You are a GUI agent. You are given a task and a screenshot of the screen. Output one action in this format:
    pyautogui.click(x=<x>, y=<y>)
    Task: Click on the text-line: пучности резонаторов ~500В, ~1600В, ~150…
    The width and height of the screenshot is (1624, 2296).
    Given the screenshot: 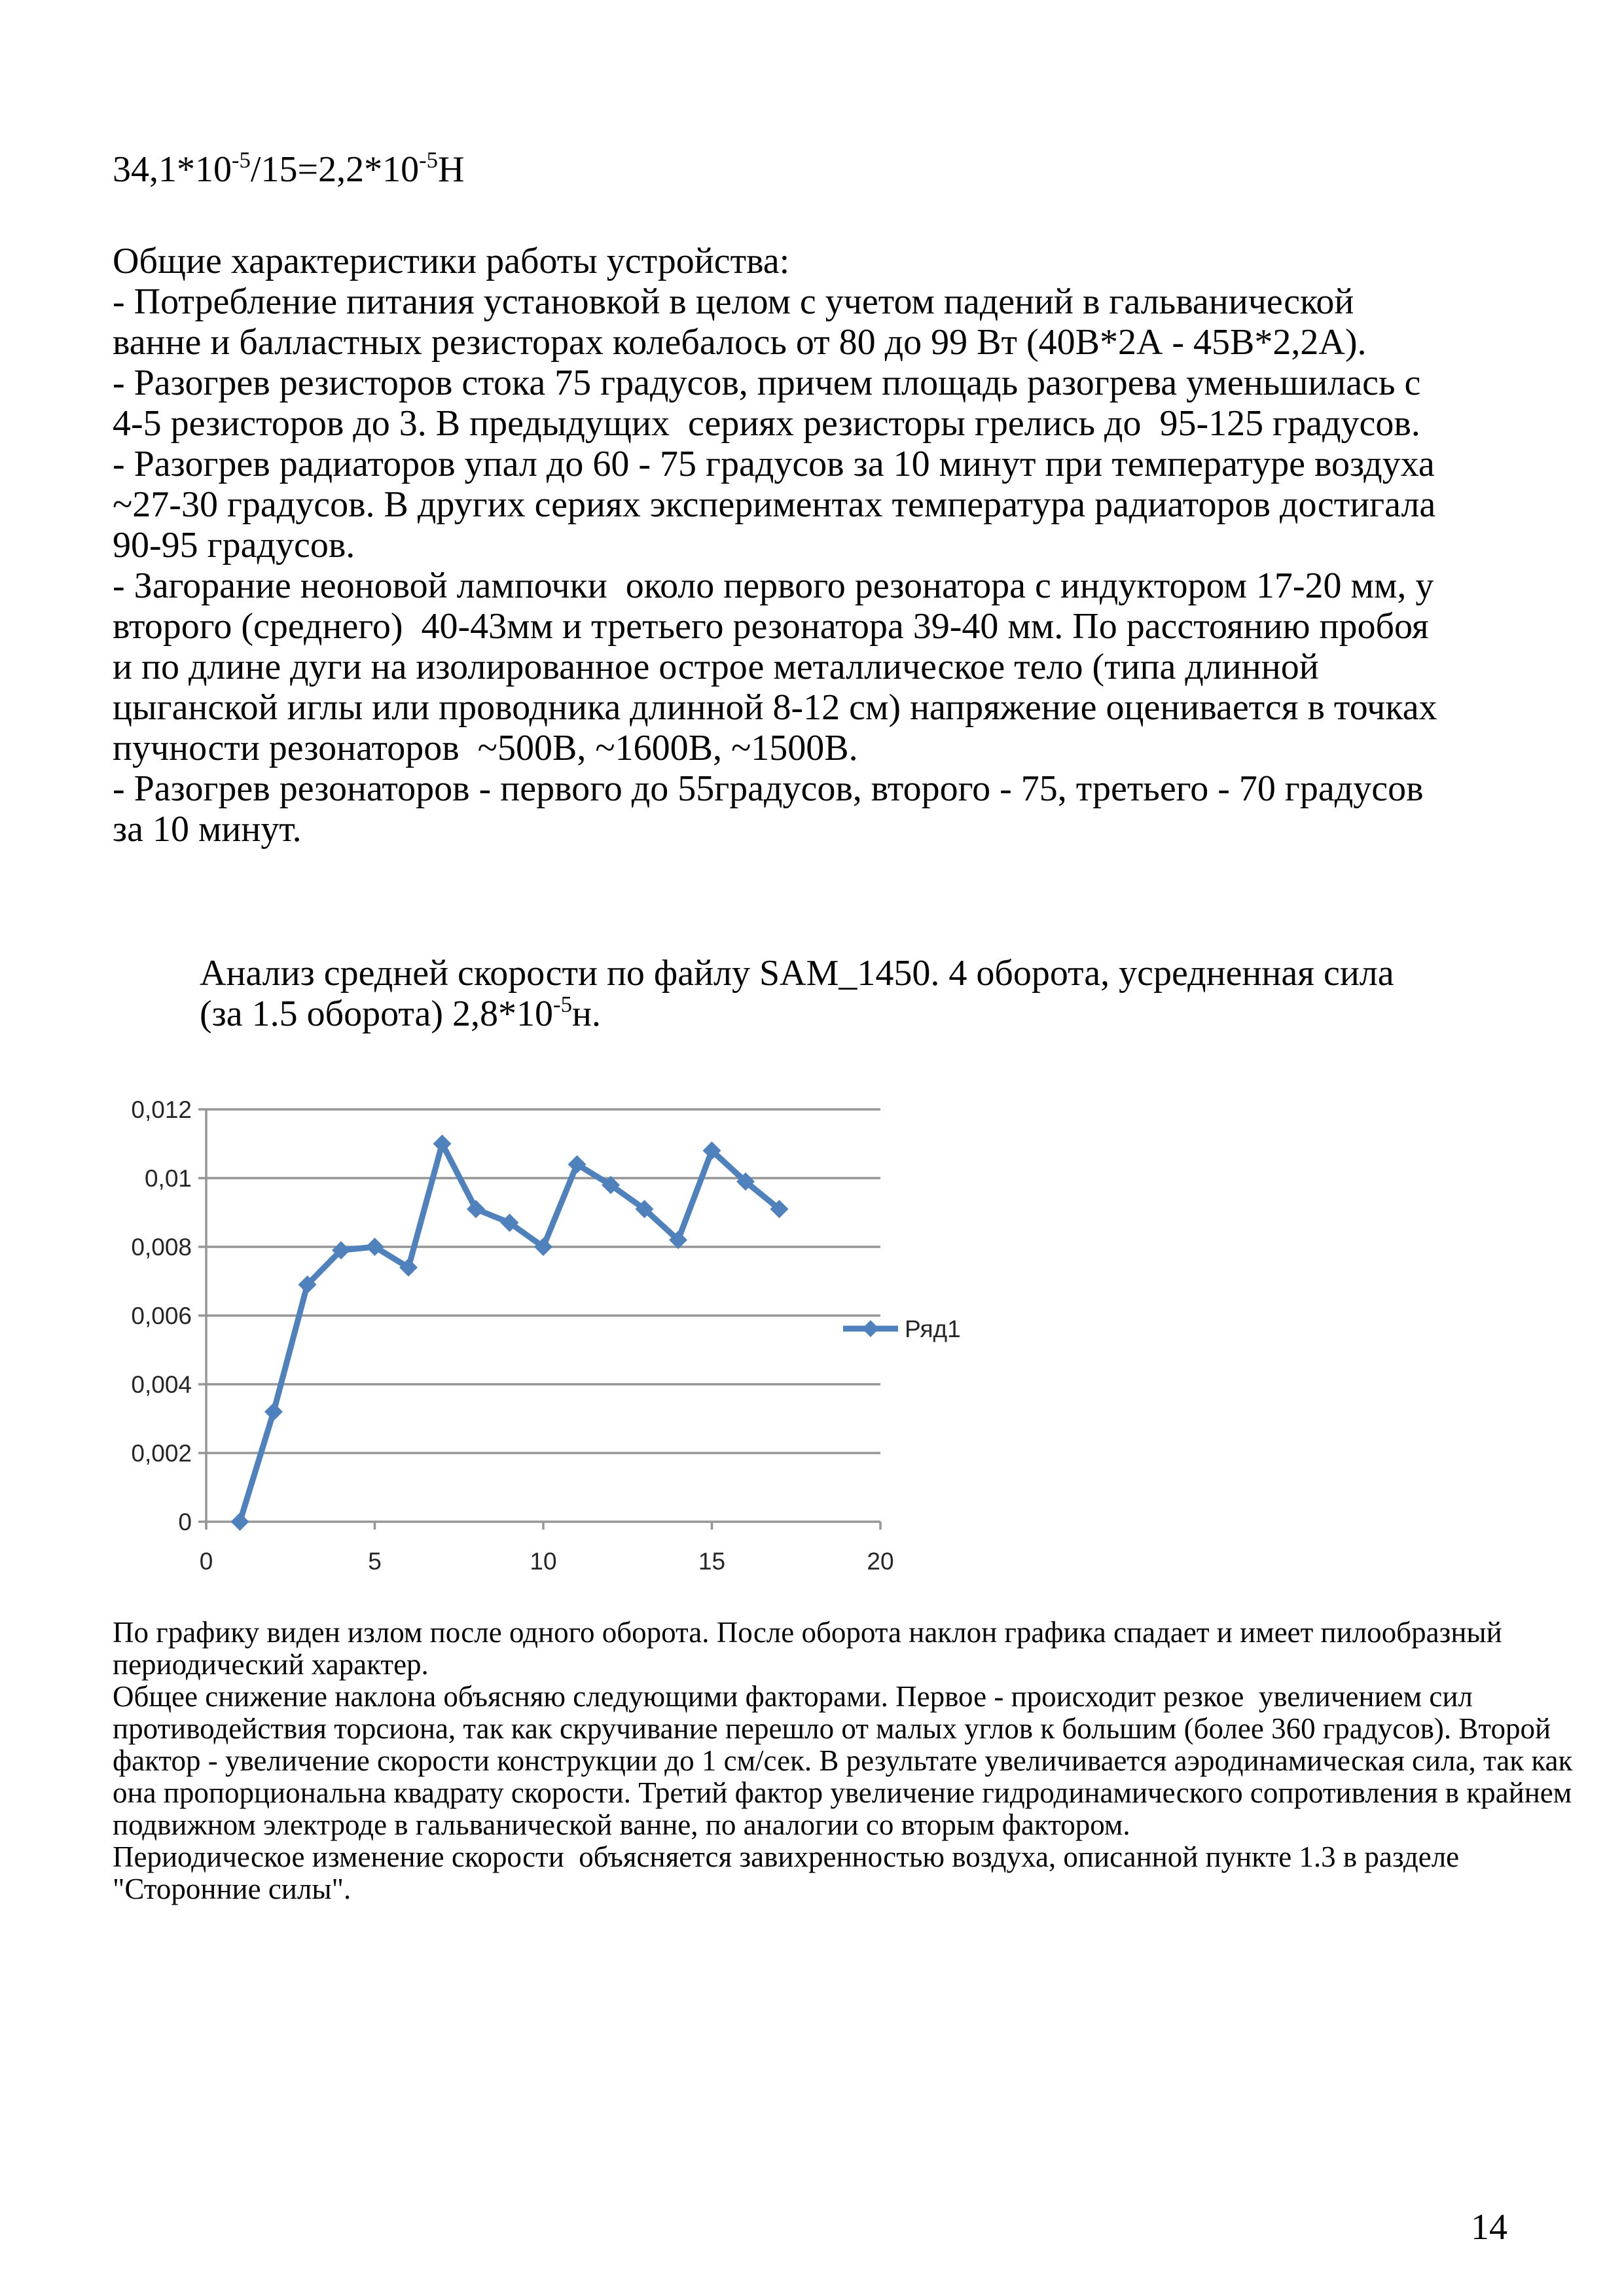 What is the action you would take?
    pyautogui.click(x=485, y=748)
    